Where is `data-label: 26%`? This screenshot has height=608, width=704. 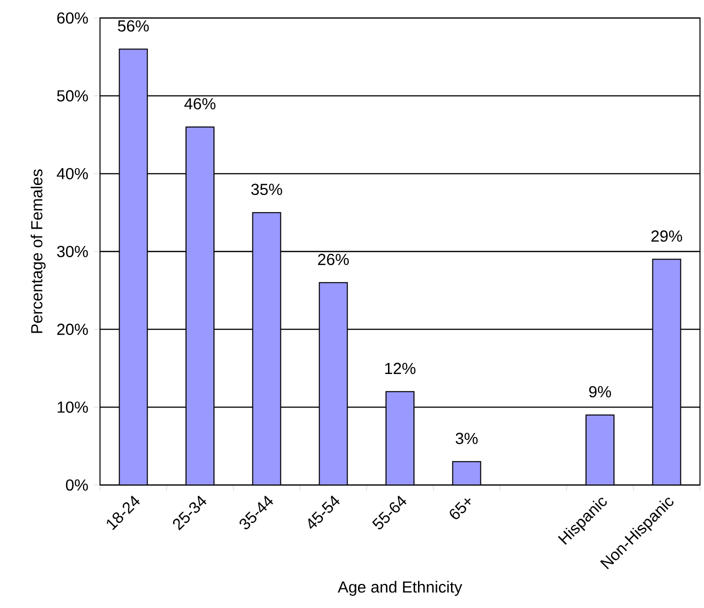
data-label: 26% is located at coordinates (333, 260).